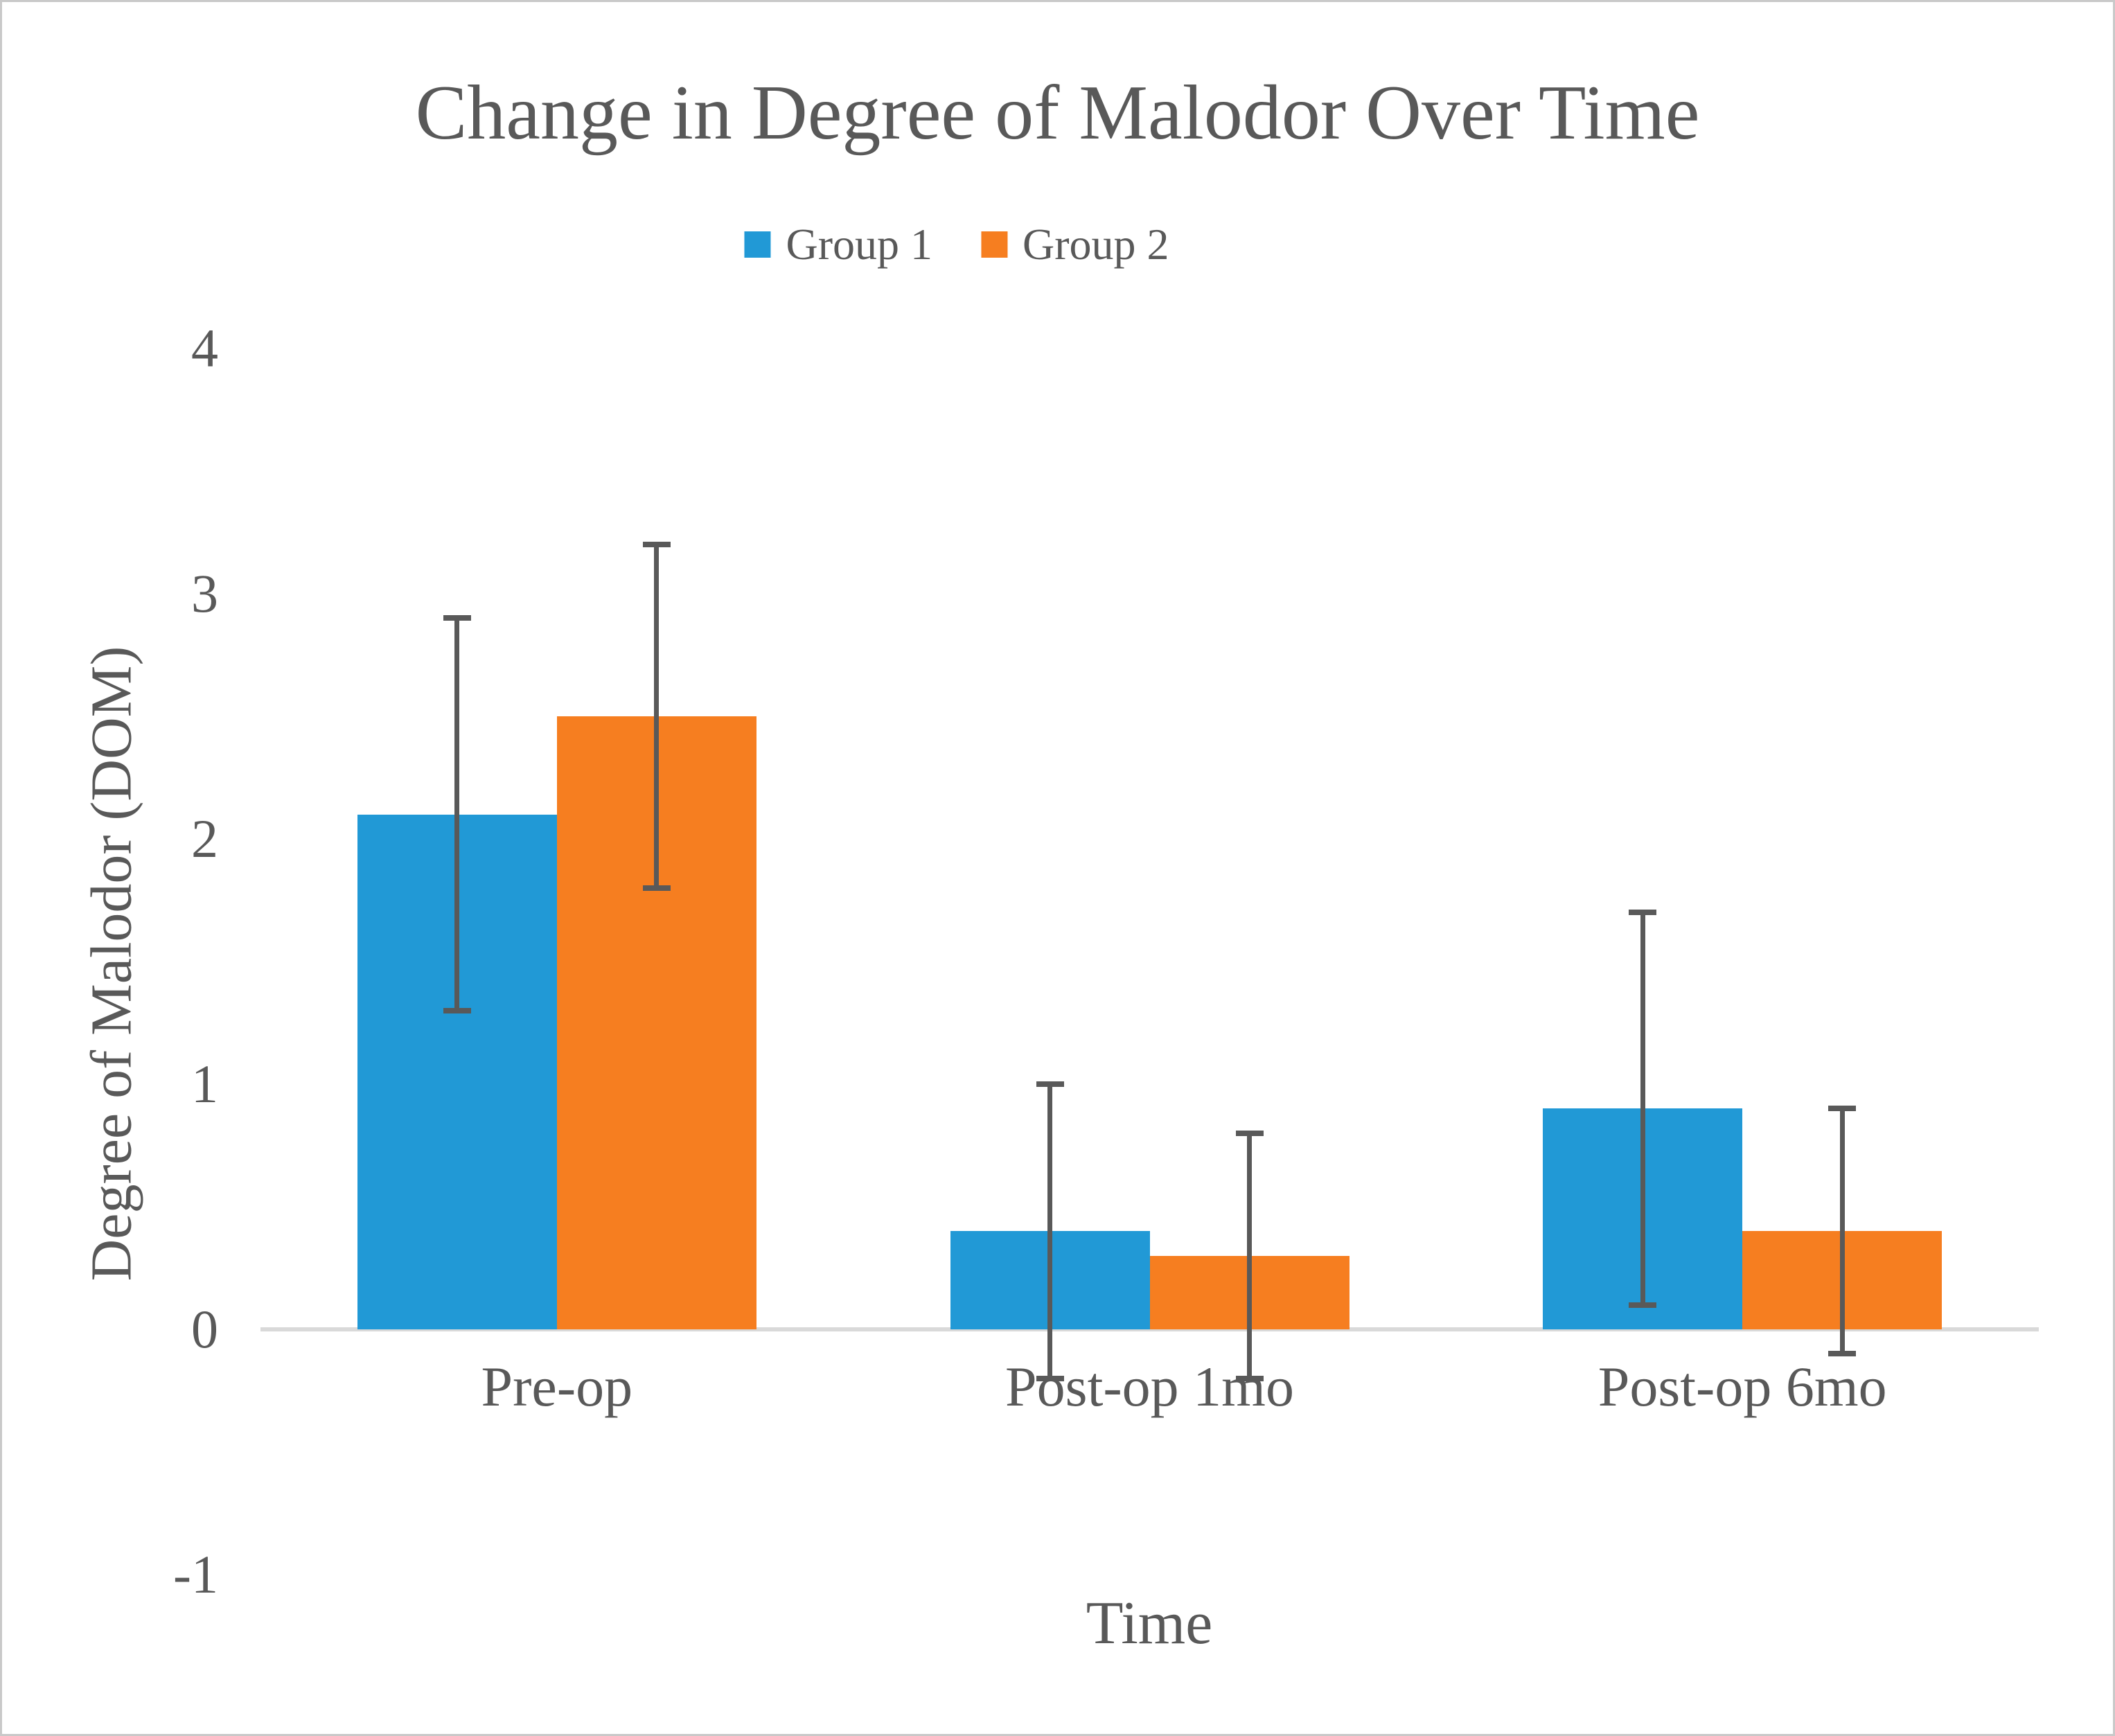 The height and width of the screenshot is (1736, 2115). I want to click on y-tick-label: 1, so click(204, 1084).